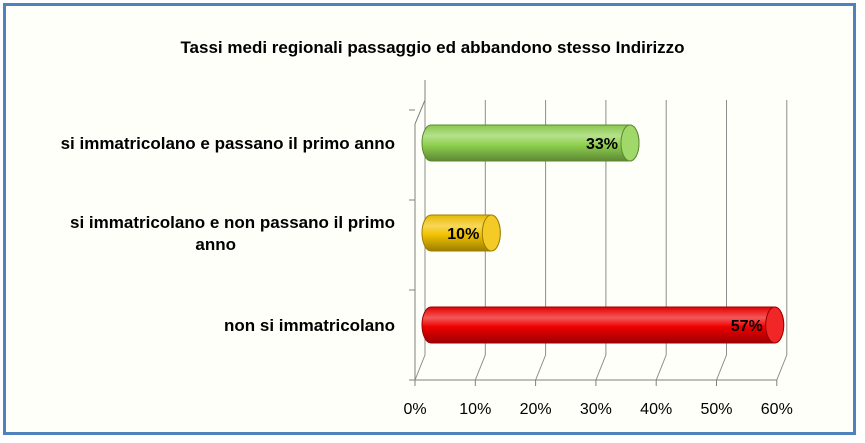 Image resolution: width=865 pixels, height=443 pixels. I want to click on category-label: si immatricolano e passano il primo anno, so click(228, 143).